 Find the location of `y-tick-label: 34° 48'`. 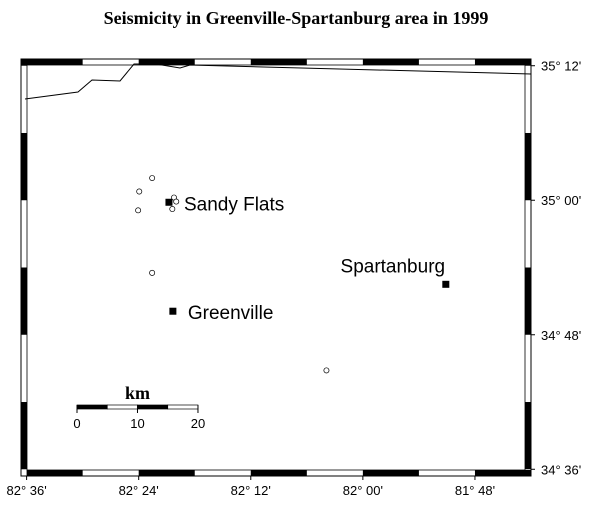

y-tick-label: 34° 48' is located at coordinates (561, 335).